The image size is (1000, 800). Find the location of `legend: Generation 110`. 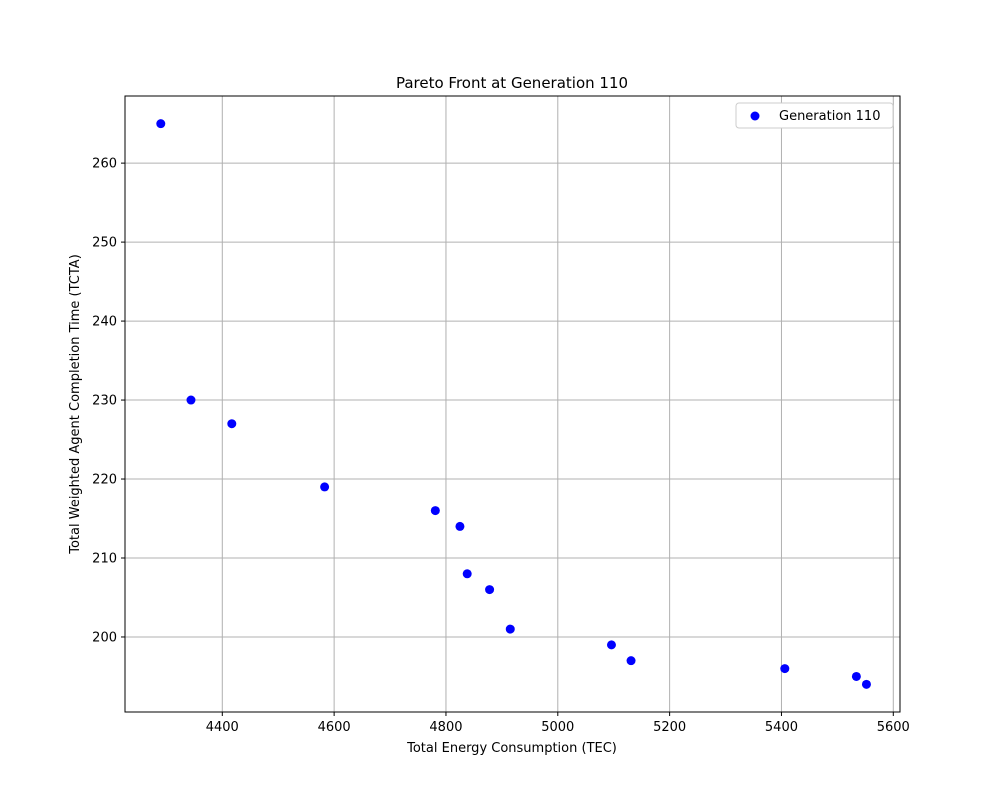

legend: Generation 110 is located at coordinates (814, 115).